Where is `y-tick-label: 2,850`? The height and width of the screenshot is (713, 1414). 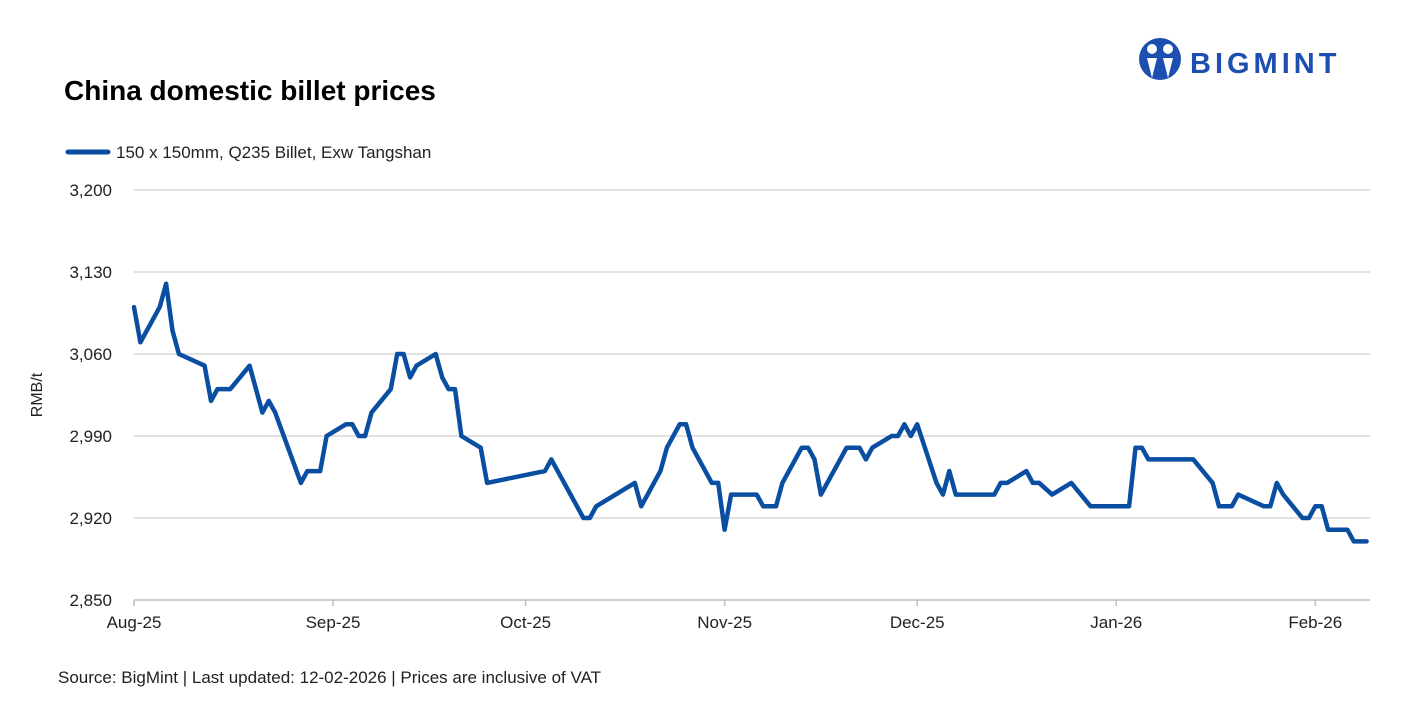 y-tick-label: 2,850 is located at coordinates (90, 600).